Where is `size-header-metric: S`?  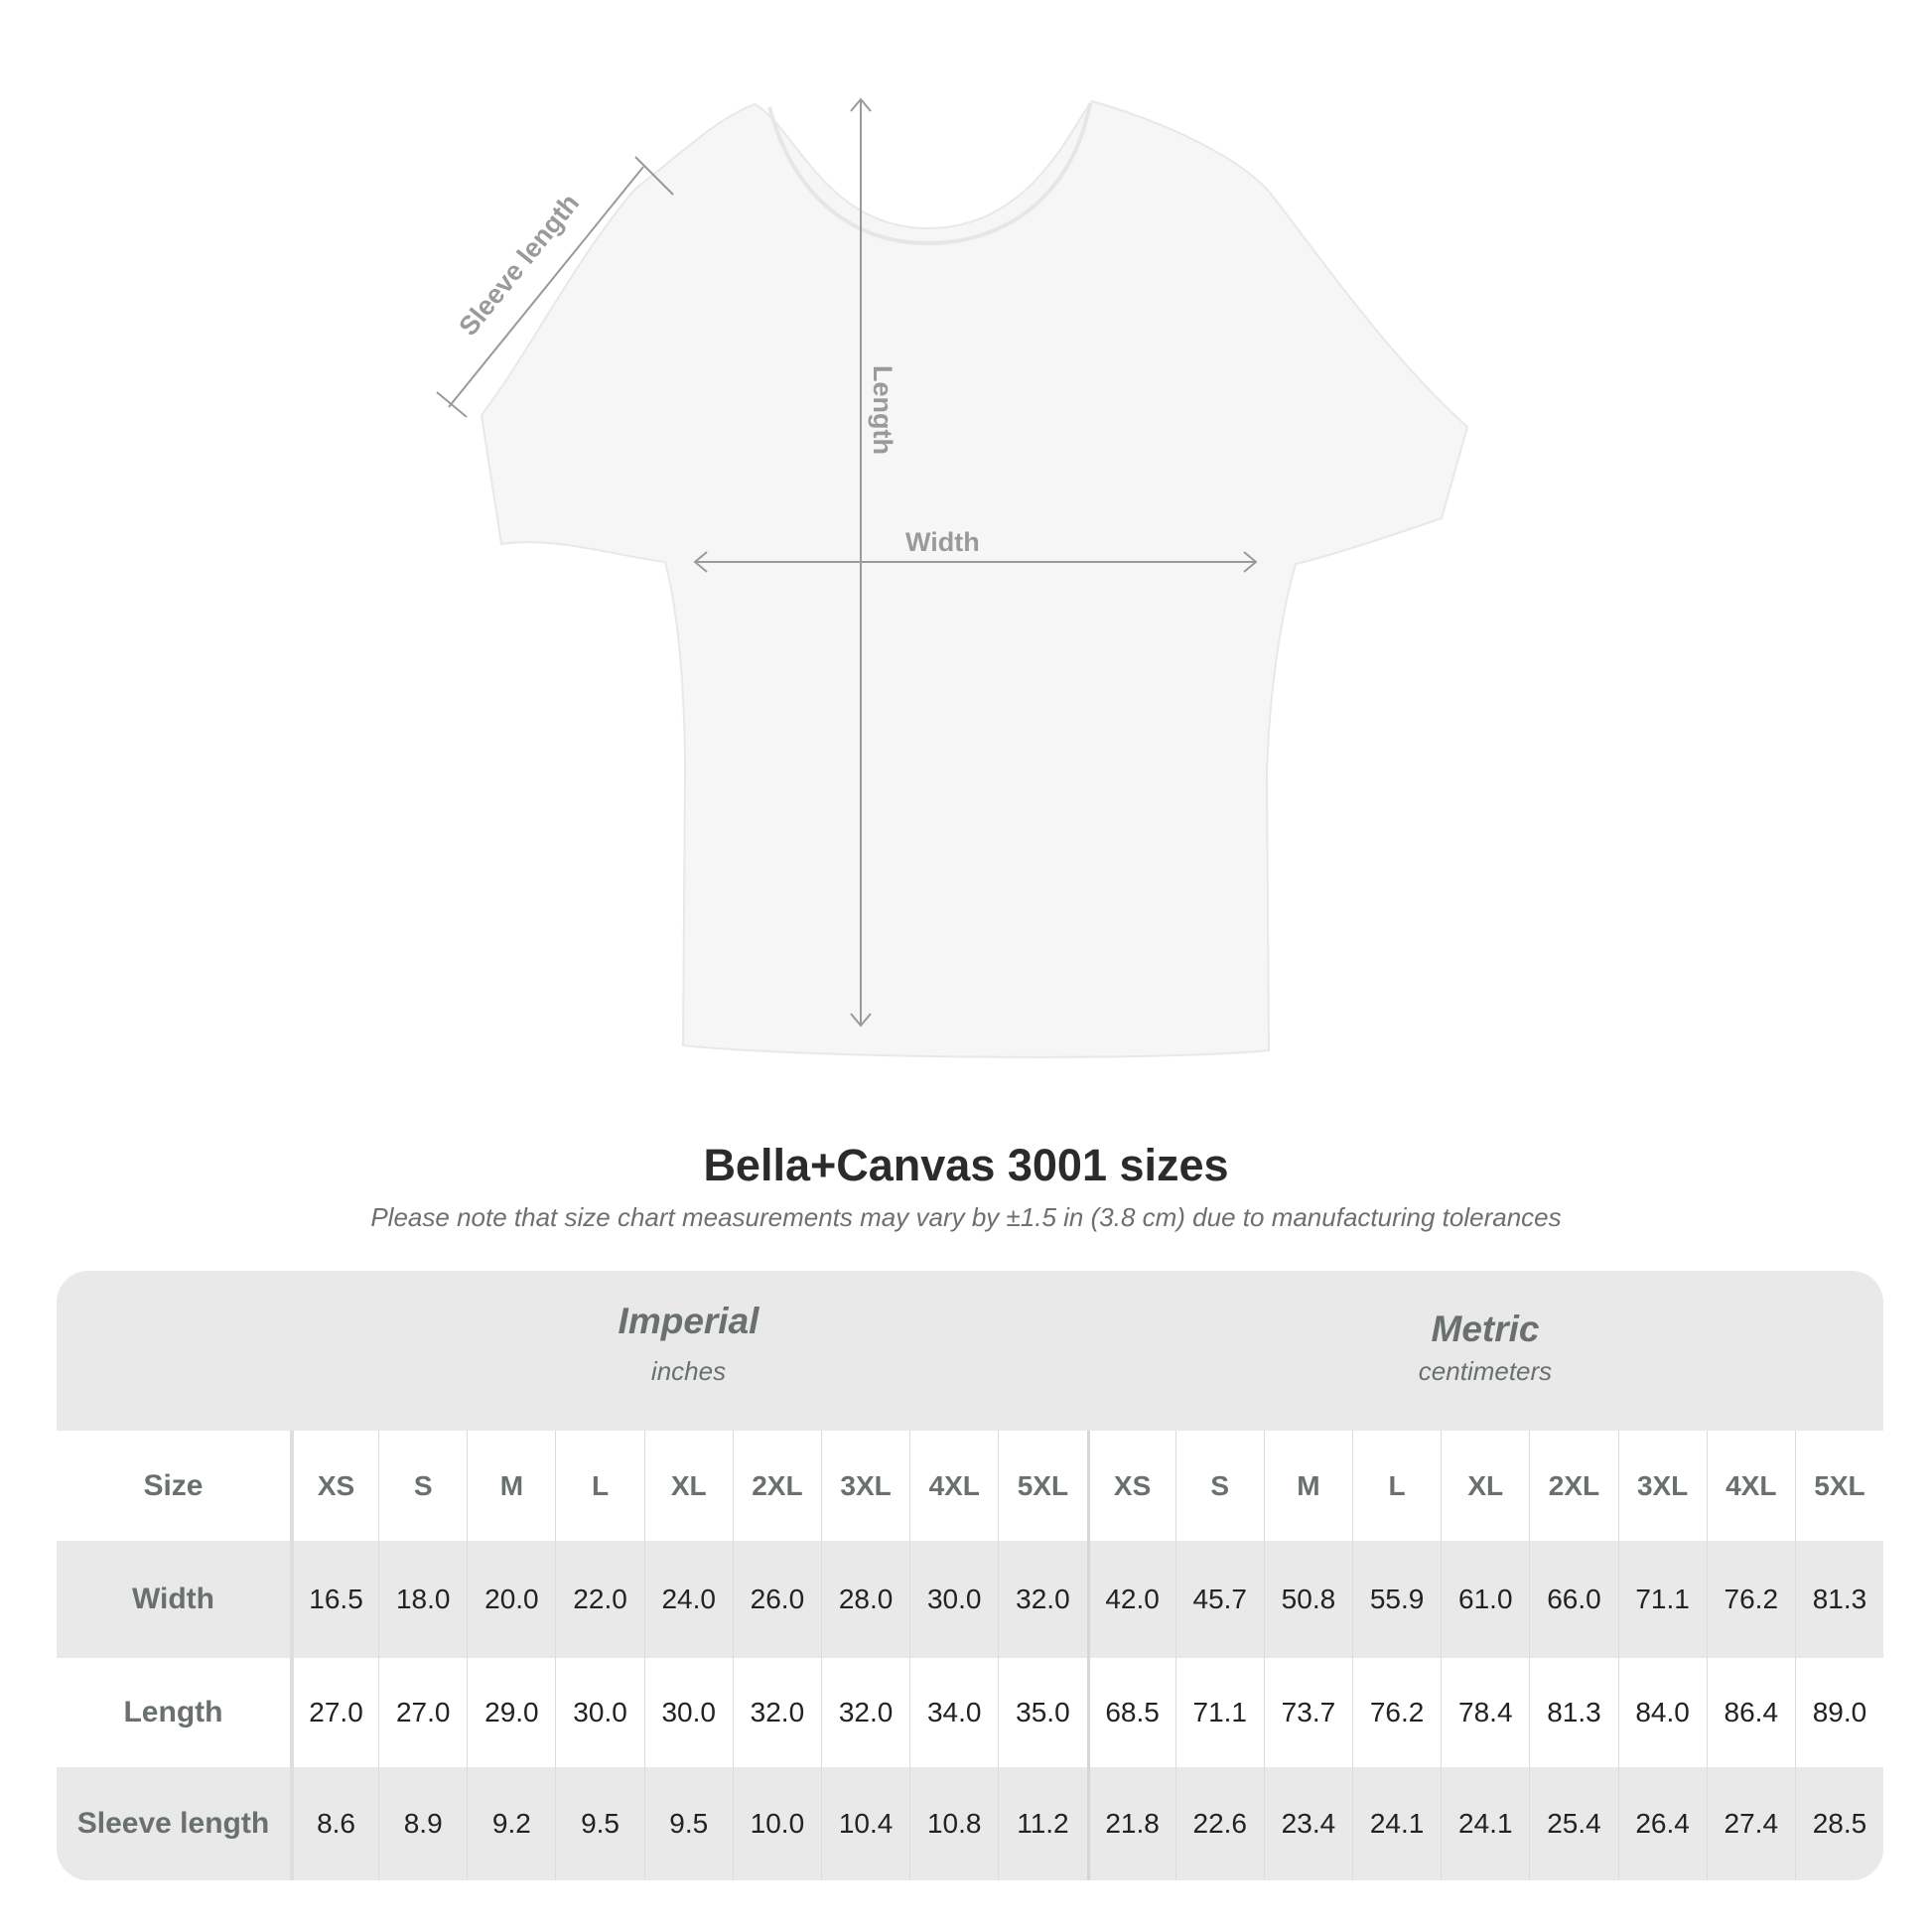
size-header-metric: S is located at coordinates (1219, 1486).